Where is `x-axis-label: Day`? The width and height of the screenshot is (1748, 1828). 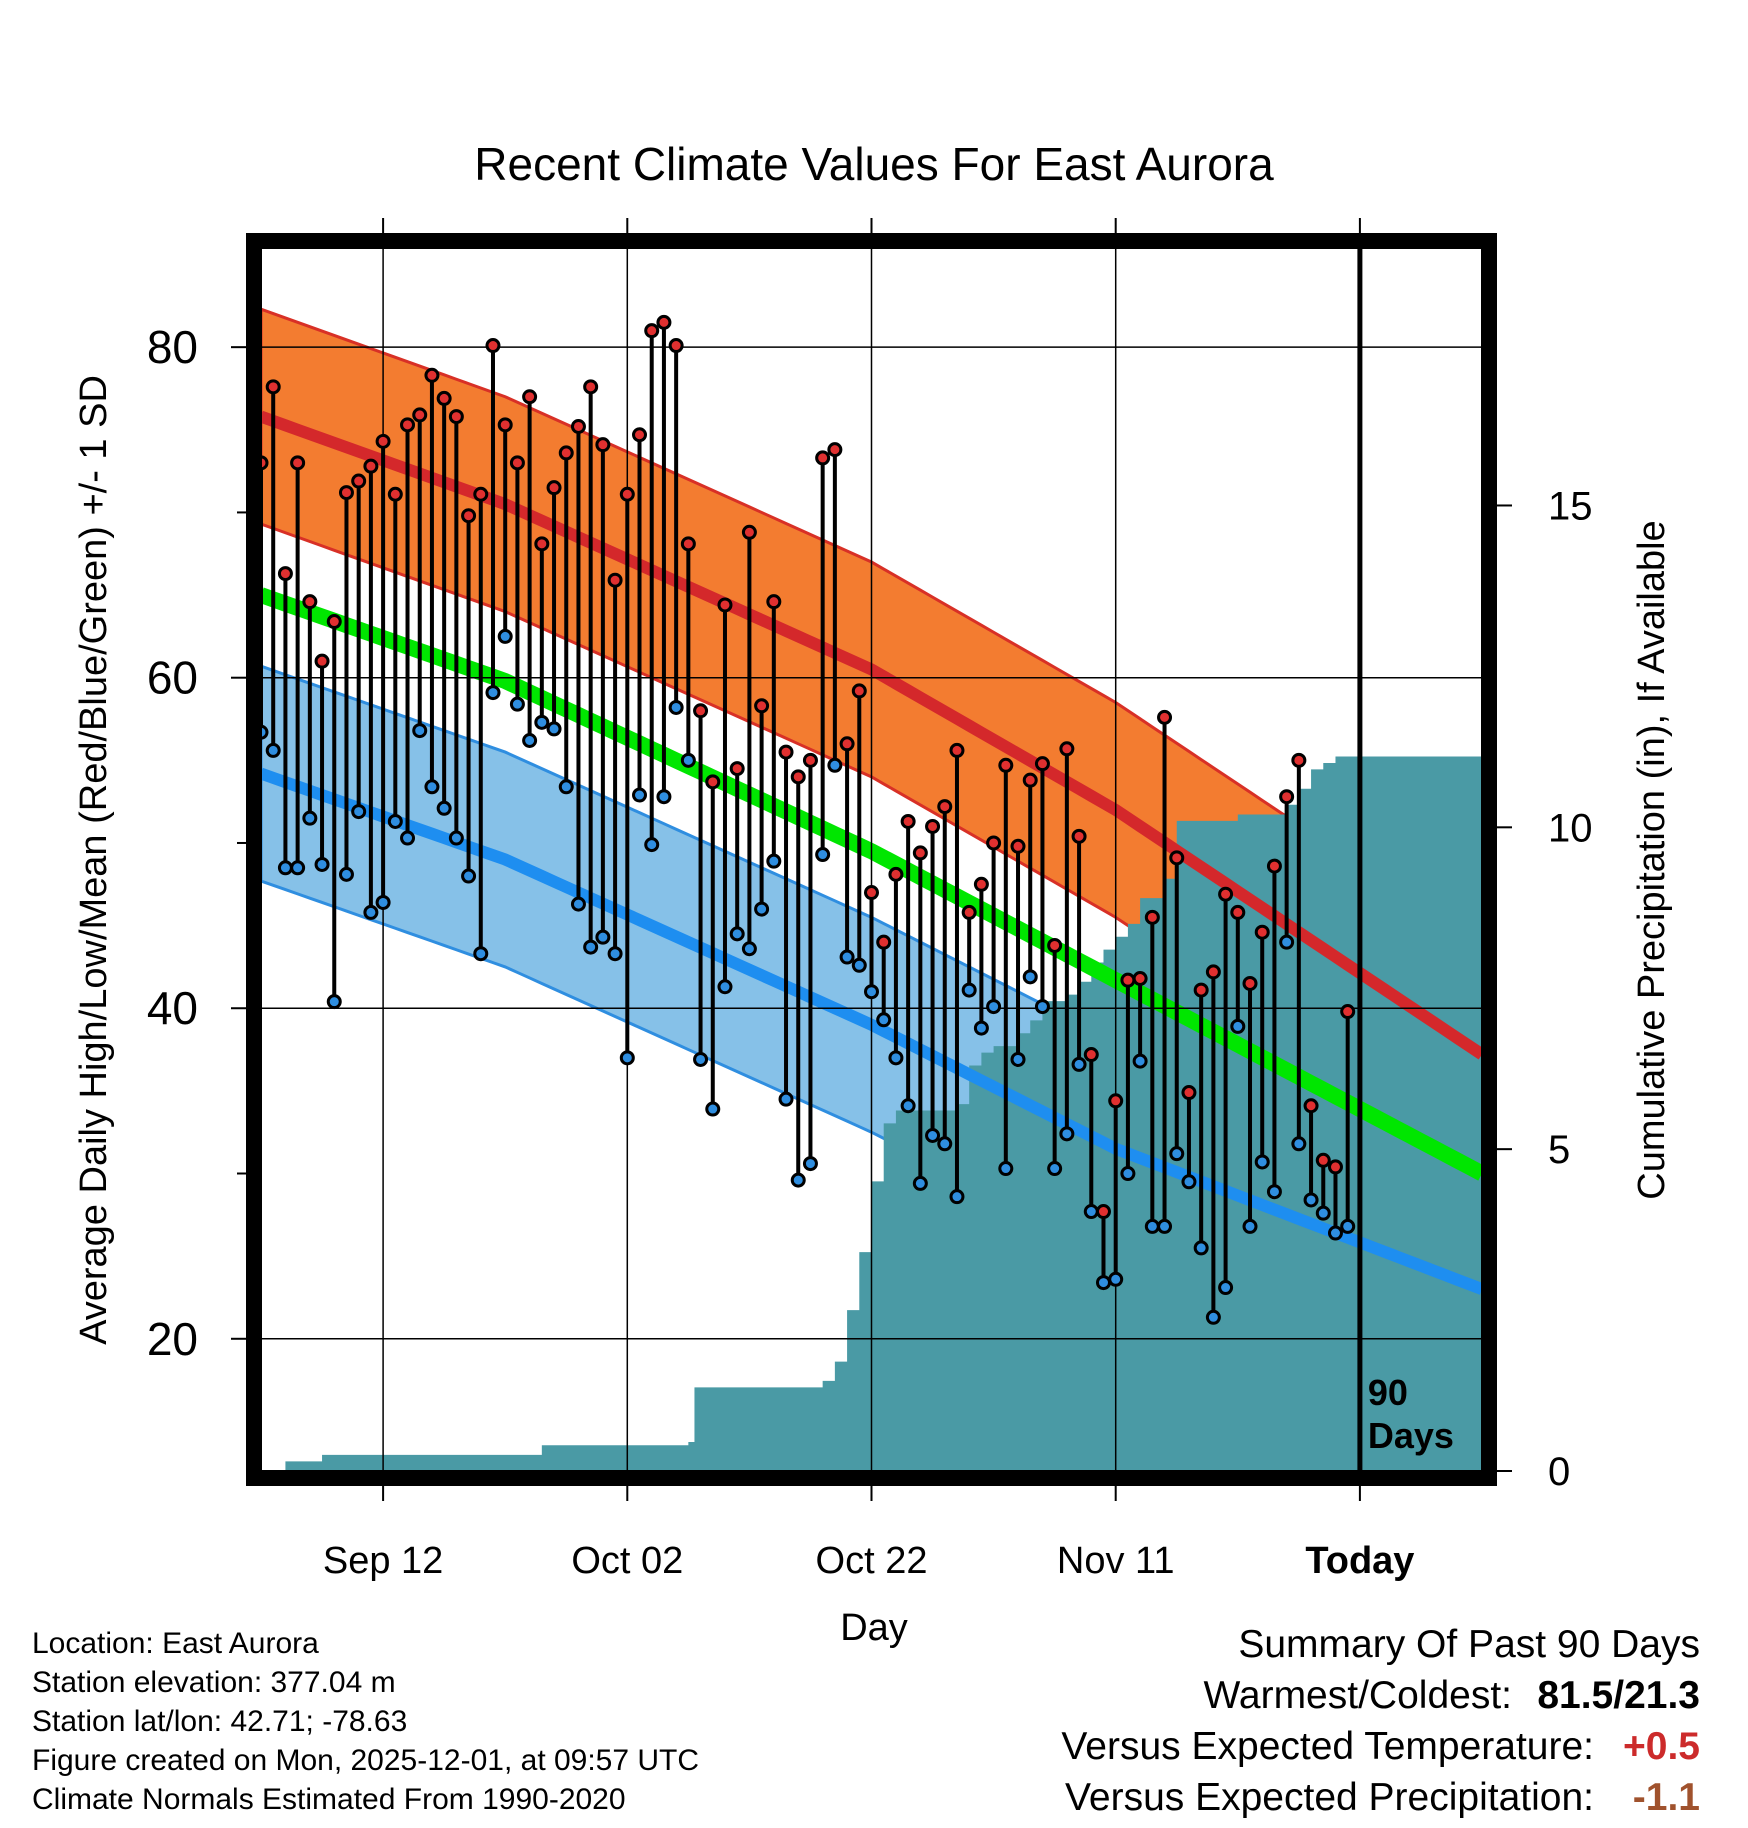
x-axis-label: Day is located at coordinates (874, 1628).